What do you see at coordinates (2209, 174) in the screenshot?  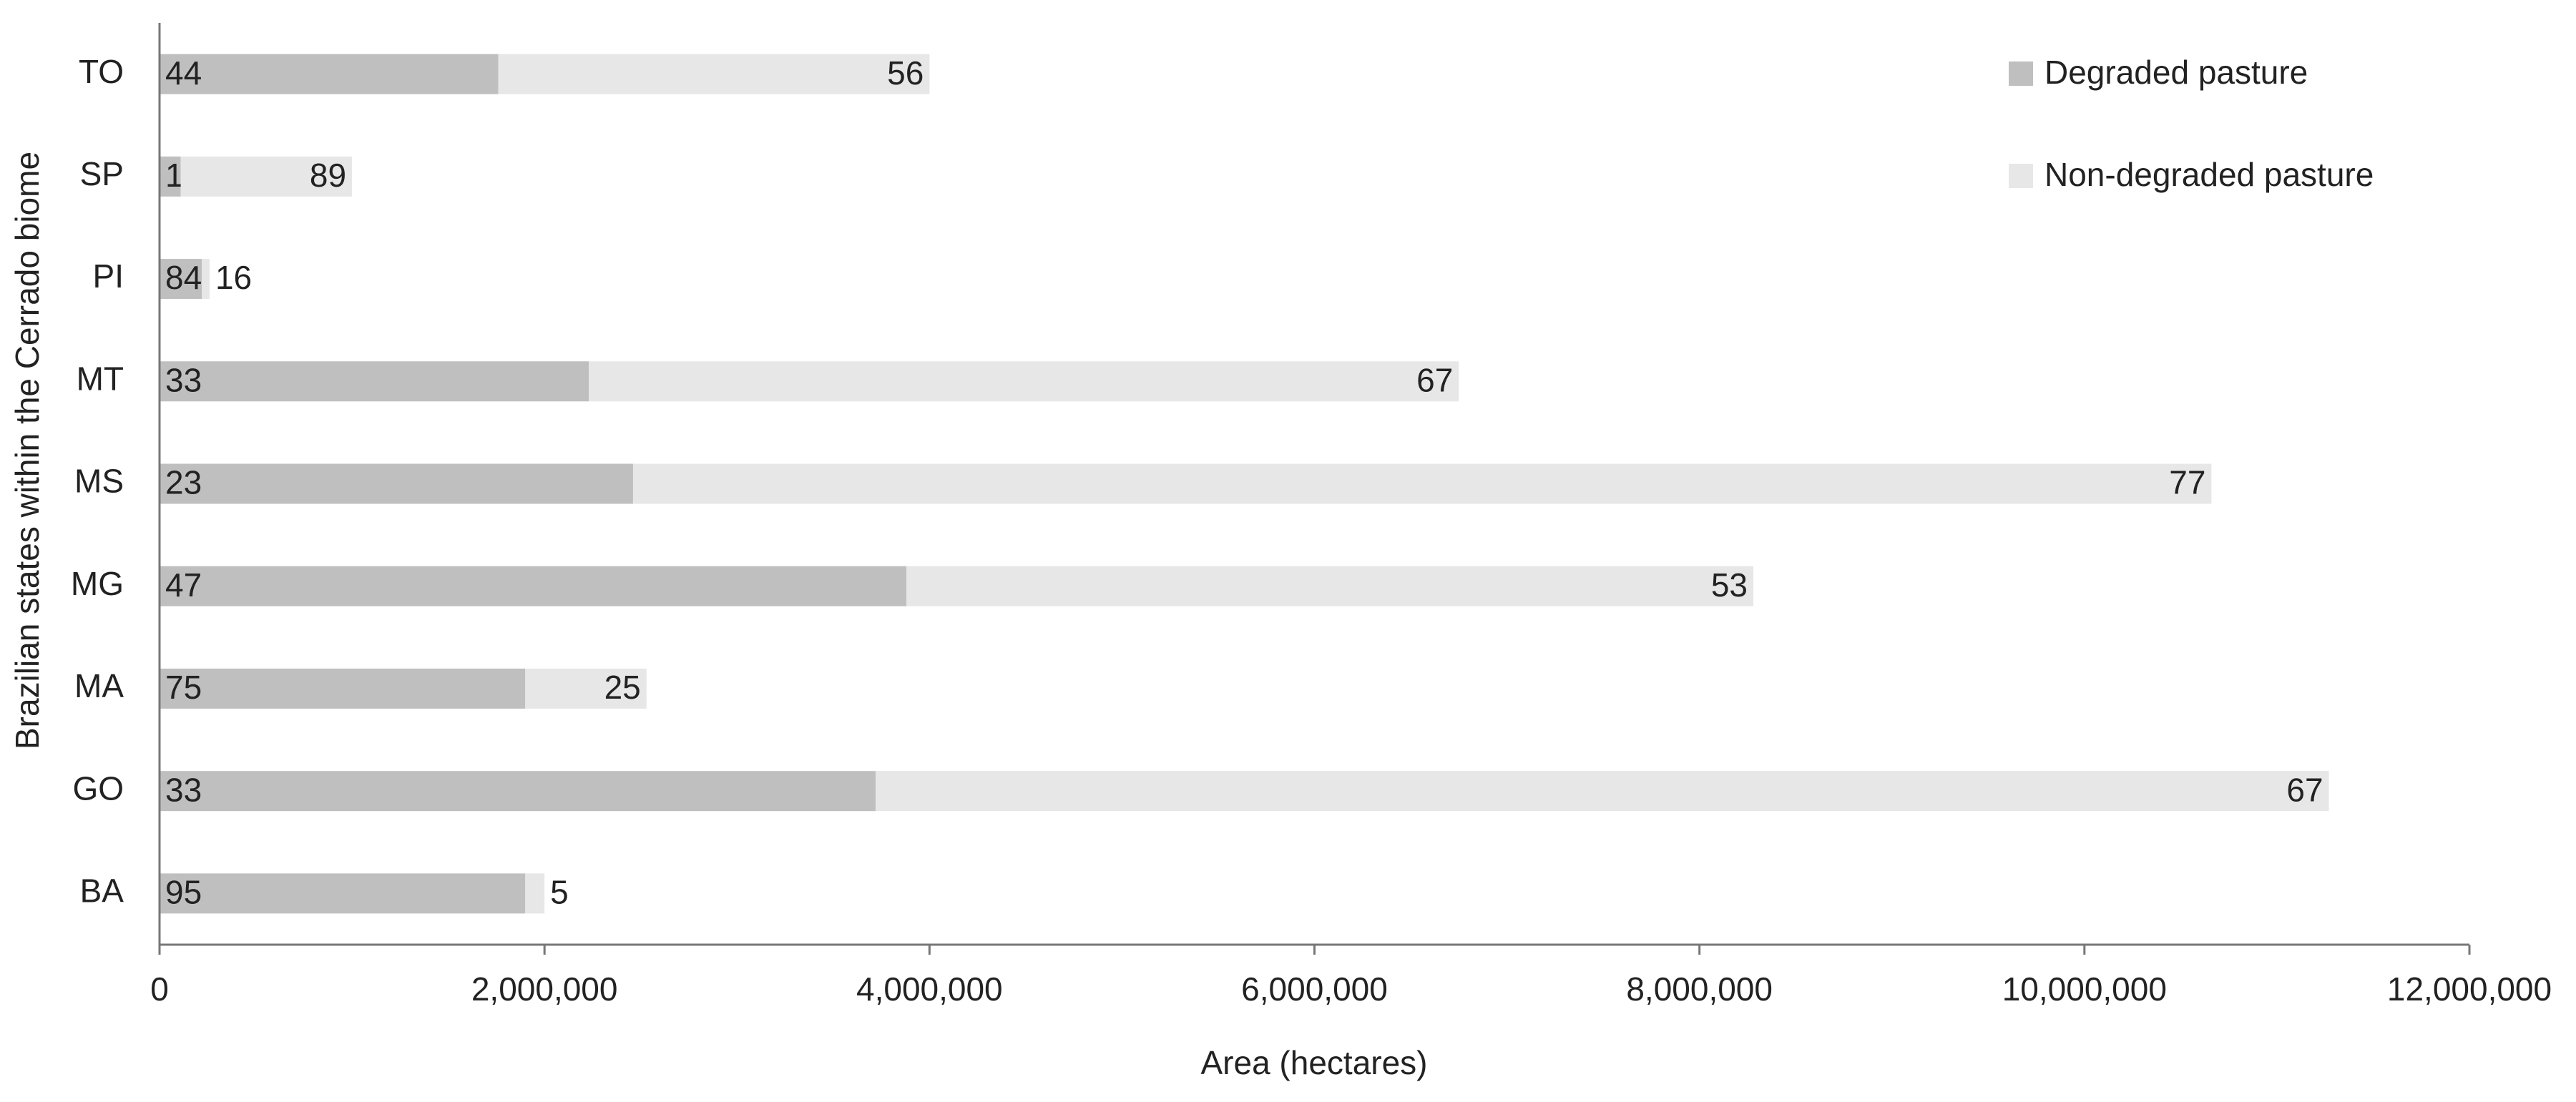 I see `legend-label: Non-degraded pasture` at bounding box center [2209, 174].